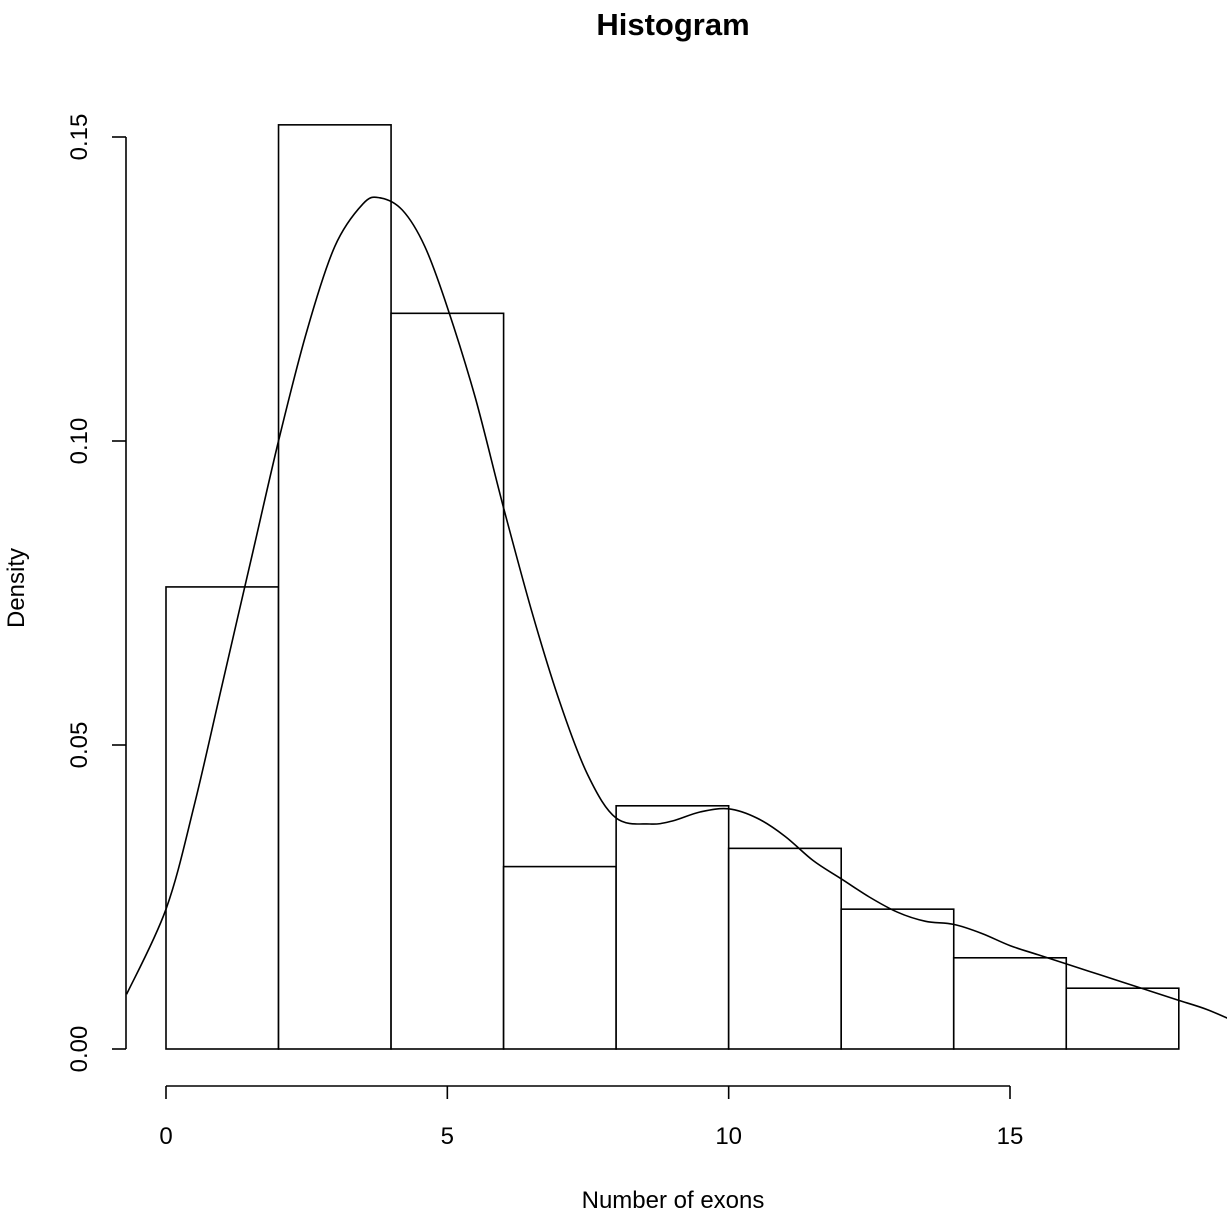  I want to click on y-tick-label-0: 0.00, so click(79, 1049).